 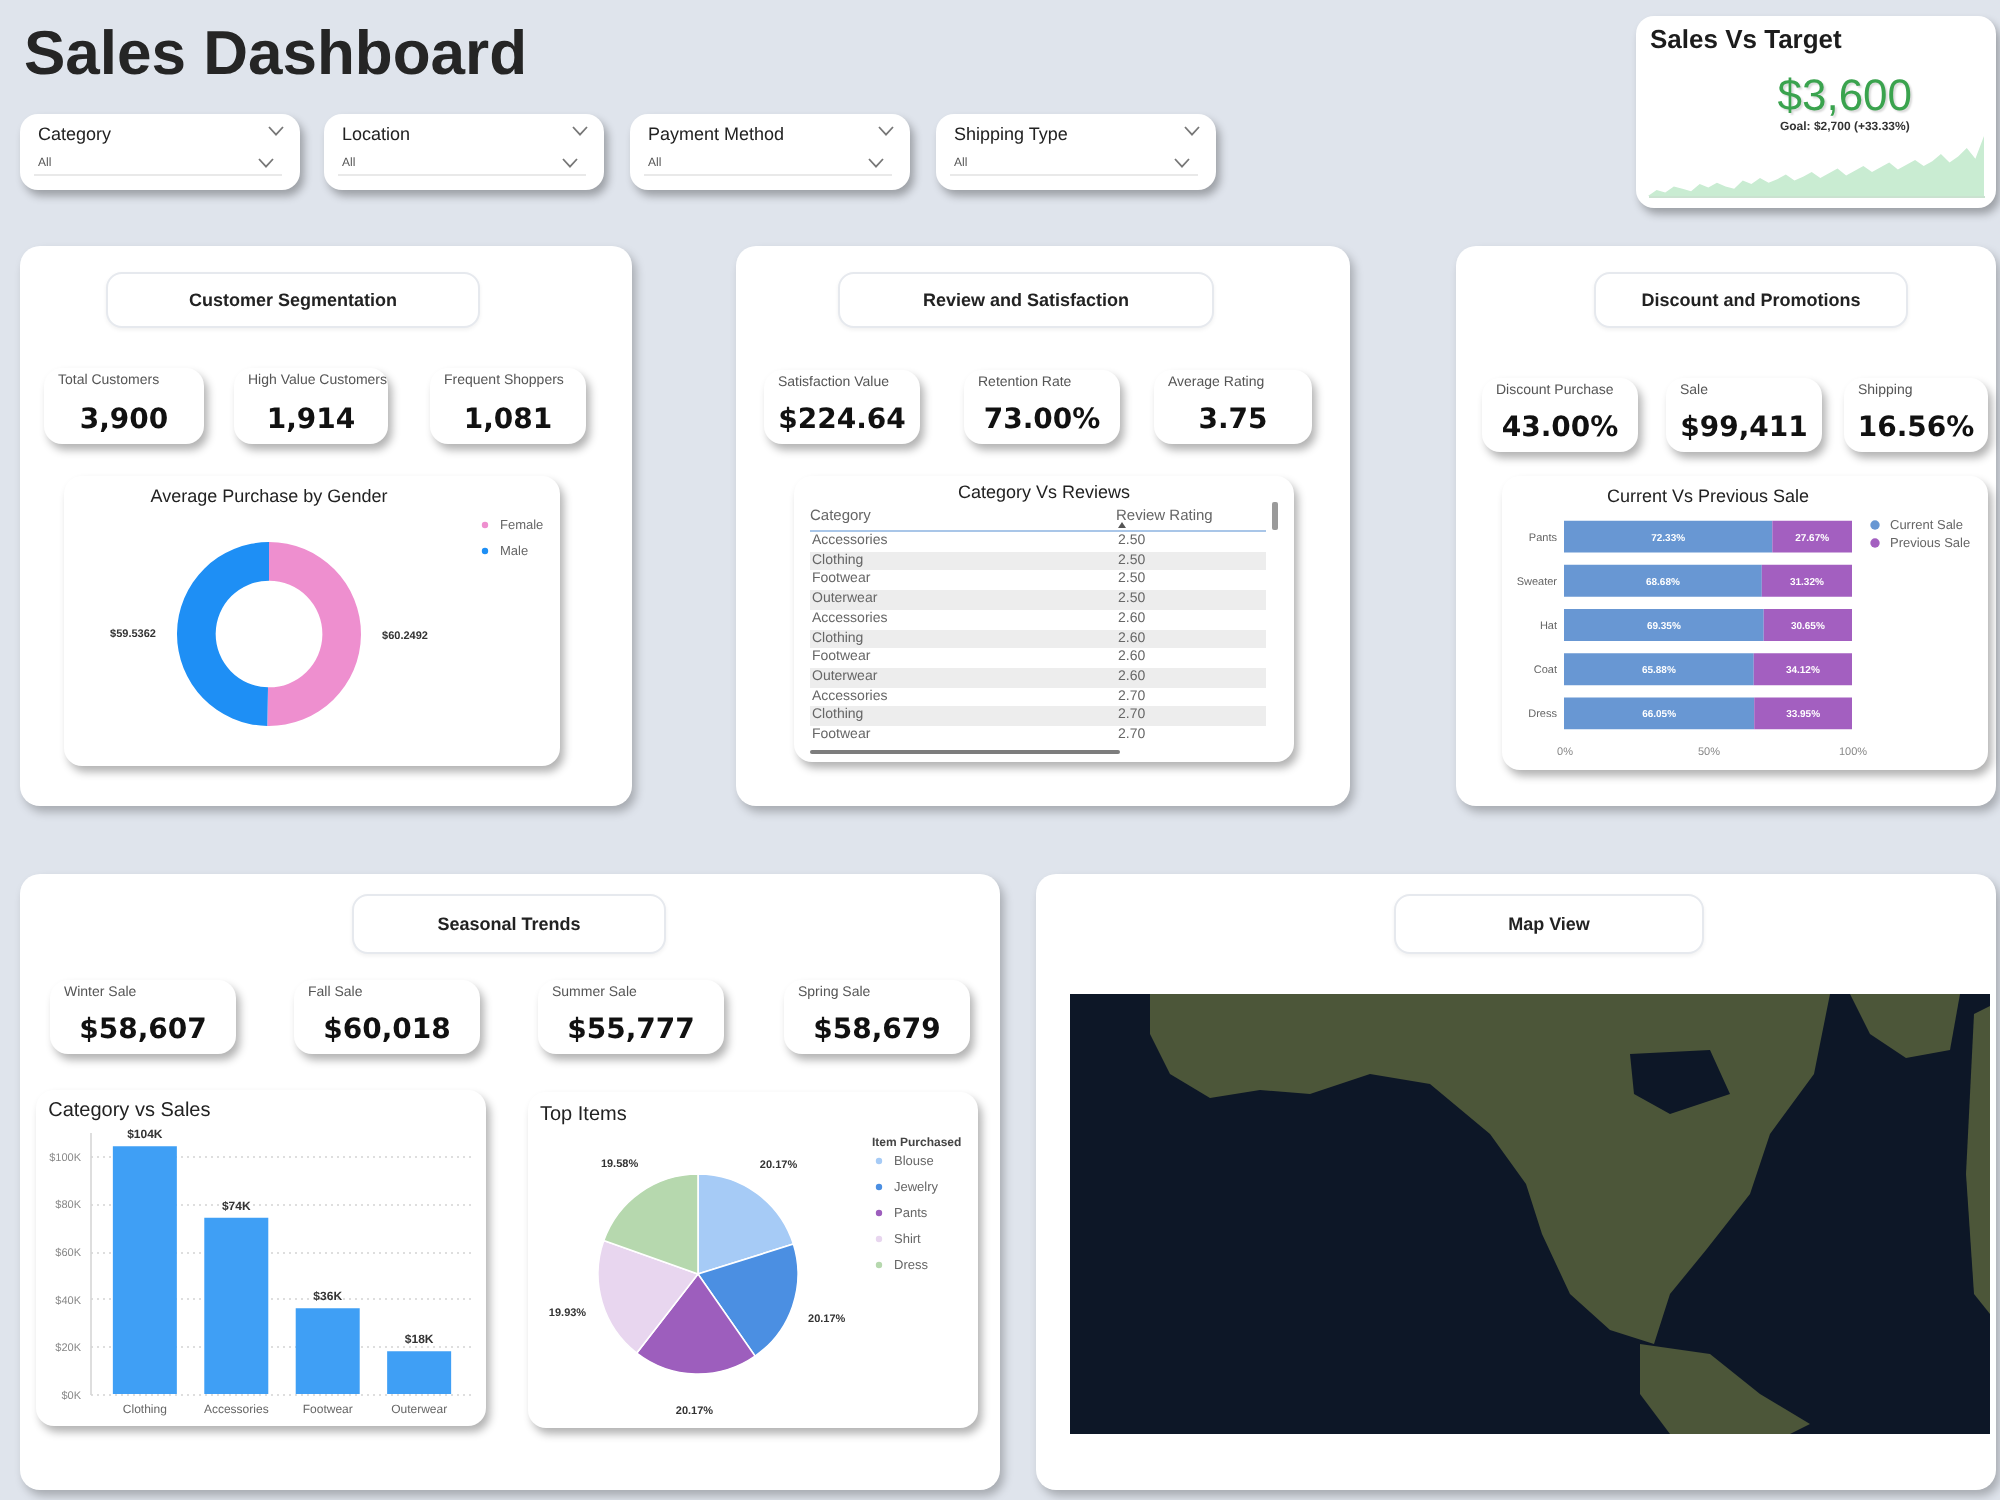 What do you see at coordinates (583, 1115) in the screenshot?
I see `chart-title: Top Items` at bounding box center [583, 1115].